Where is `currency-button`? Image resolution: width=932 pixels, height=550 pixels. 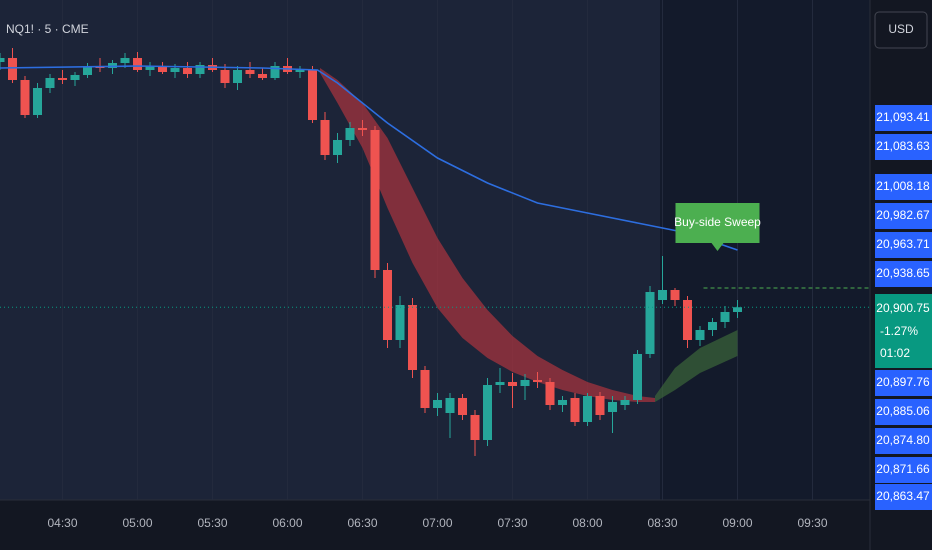 currency-button is located at coordinates (901, 30).